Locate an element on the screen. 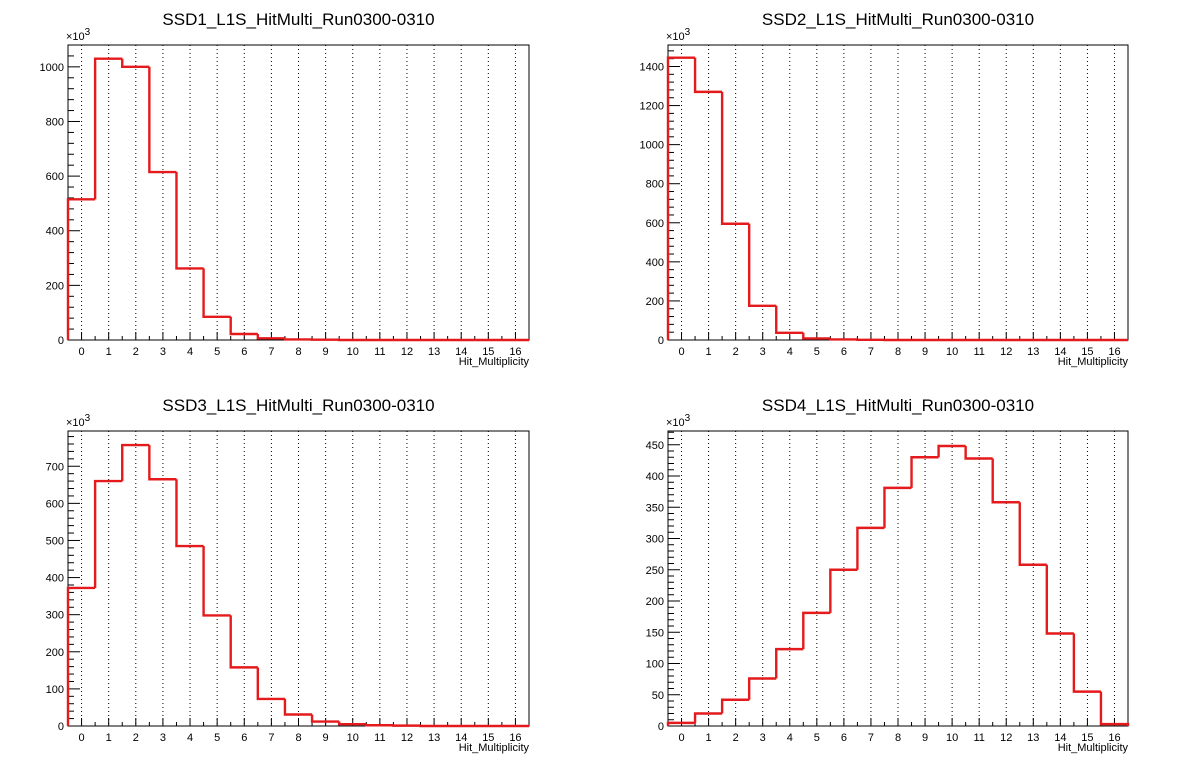 This screenshot has width=1198, height=771. chart-title: SSD2_L1S_HitMulti_Run0300-0310 is located at coordinates (898, 19).